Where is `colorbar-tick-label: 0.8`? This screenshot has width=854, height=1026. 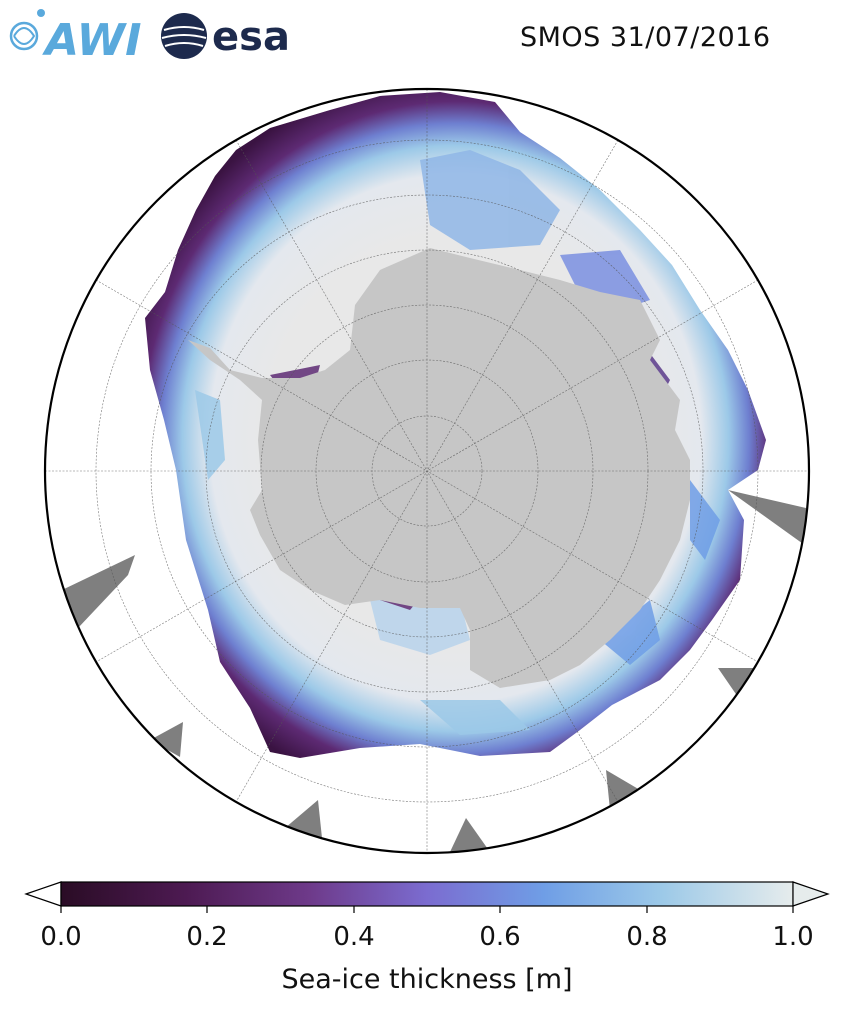
colorbar-tick-label: 0.8 is located at coordinates (647, 937).